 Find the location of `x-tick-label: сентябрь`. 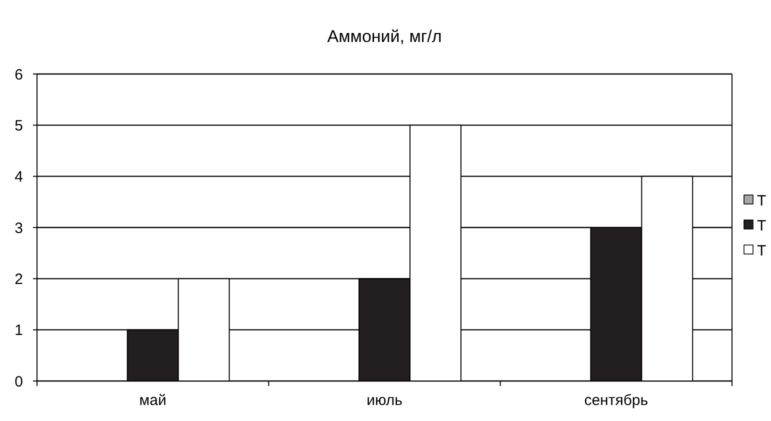

x-tick-label: сентябрь is located at coordinates (616, 400).